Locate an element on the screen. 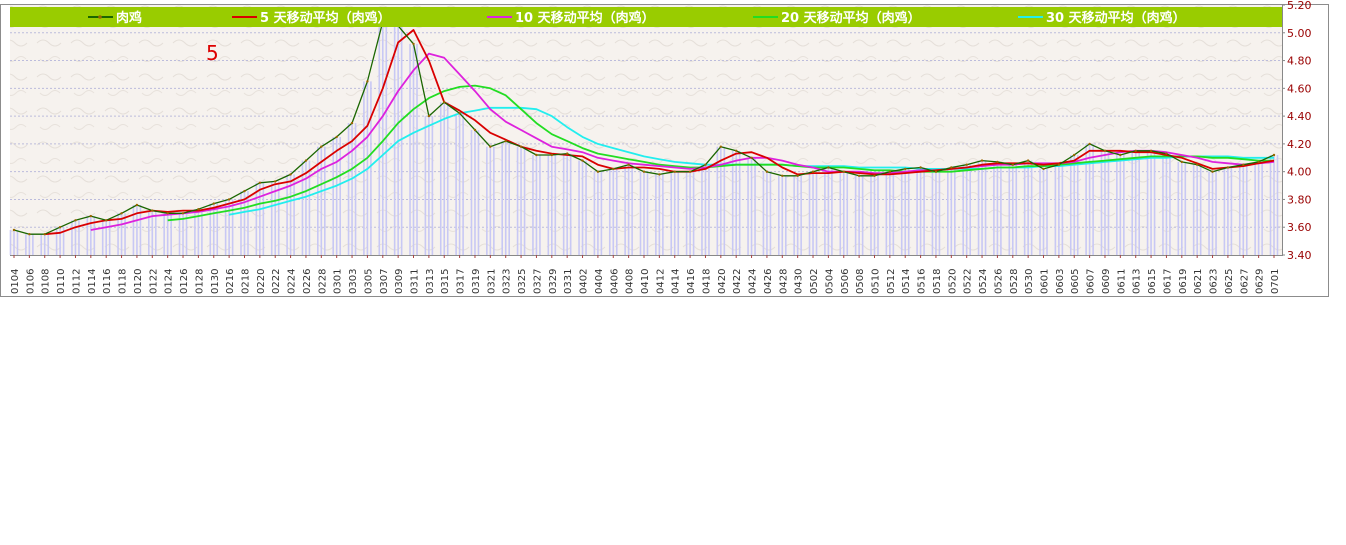 The width and height of the screenshot is (1346, 545). y-tick-label: 3.60 is located at coordinates (1299, 227).